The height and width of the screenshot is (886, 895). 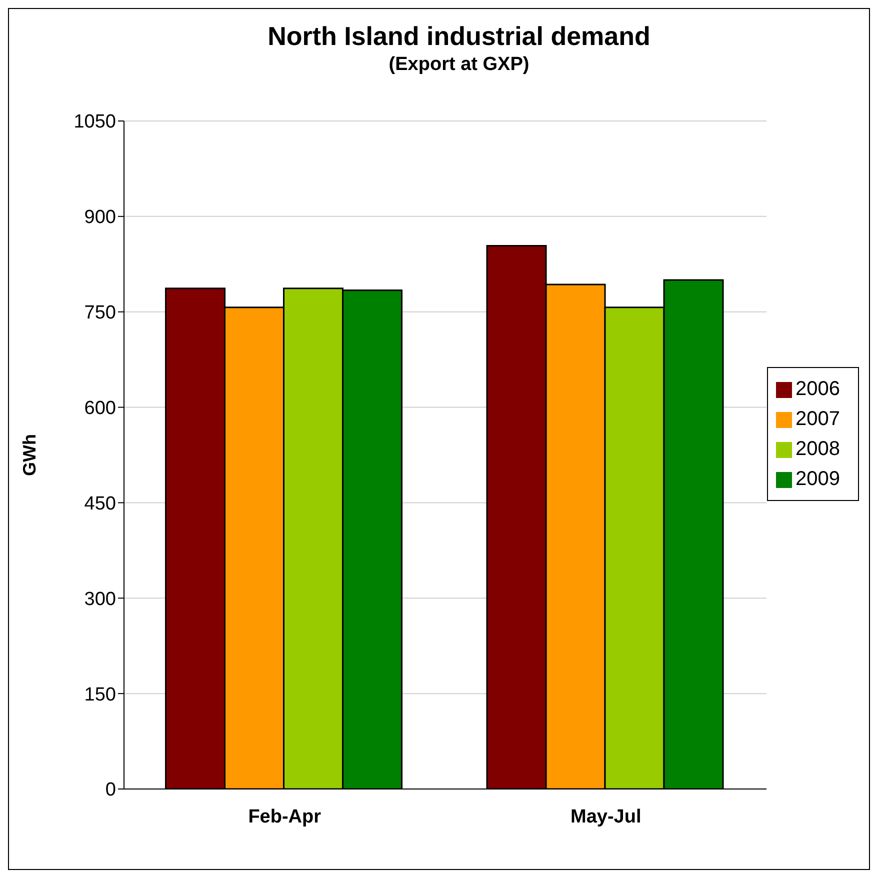 What do you see at coordinates (95, 122) in the screenshot?
I see `y-tick-label: 1050` at bounding box center [95, 122].